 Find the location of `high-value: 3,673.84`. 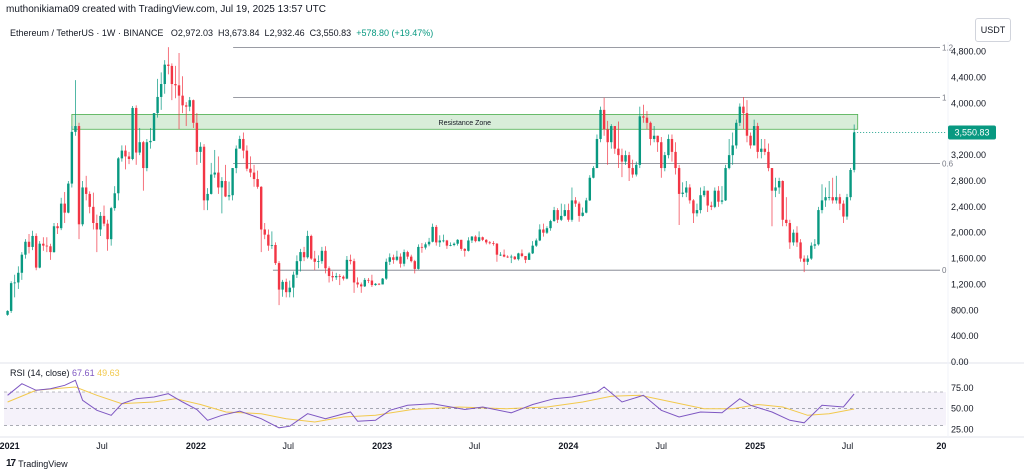

high-value: 3,673.84 is located at coordinates (242, 33).